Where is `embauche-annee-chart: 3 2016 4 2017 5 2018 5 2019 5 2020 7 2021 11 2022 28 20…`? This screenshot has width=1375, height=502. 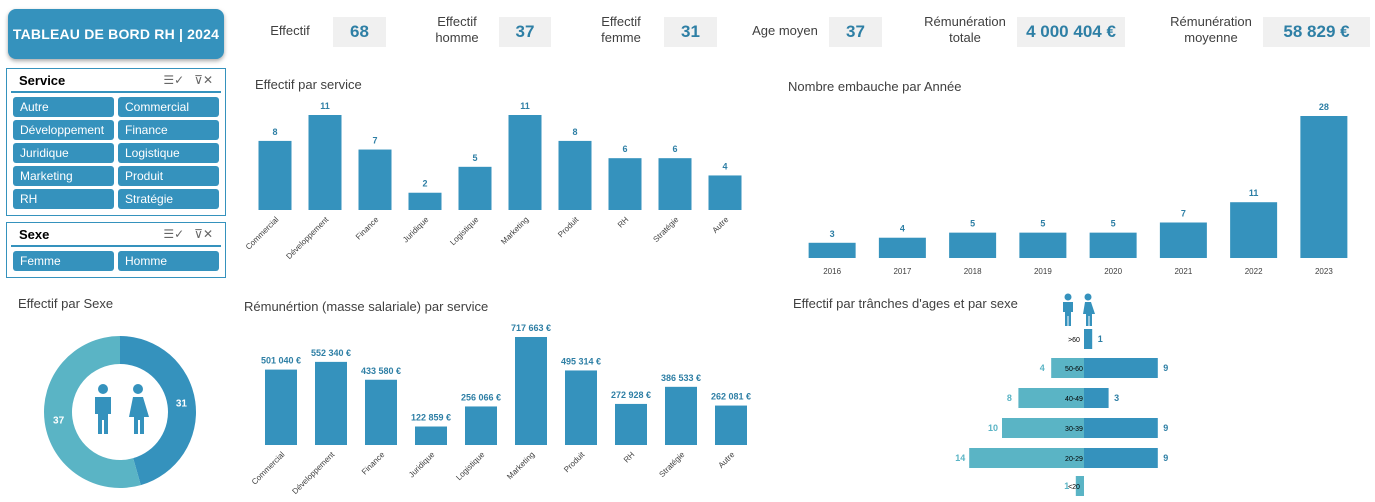 embauche-annee-chart: 3 2016 4 2017 5 2018 5 2019 5 2020 7 2021 11 2022 28 20… is located at coordinates (1078, 189).